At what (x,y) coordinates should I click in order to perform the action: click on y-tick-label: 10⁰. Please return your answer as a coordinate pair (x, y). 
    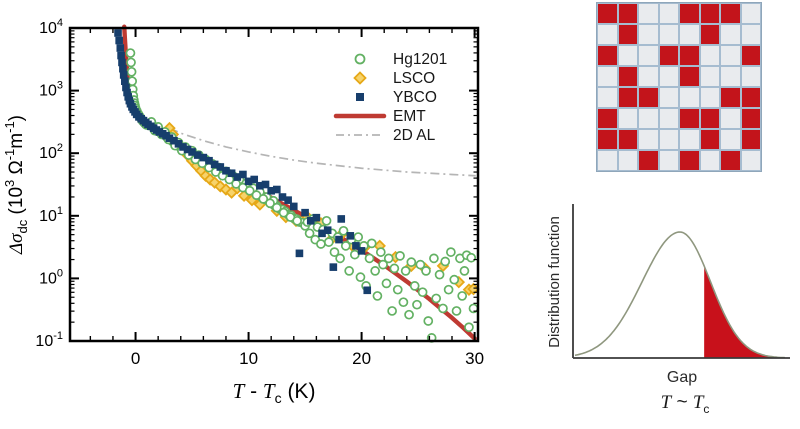
    Looking at the image, I should click on (51, 277).